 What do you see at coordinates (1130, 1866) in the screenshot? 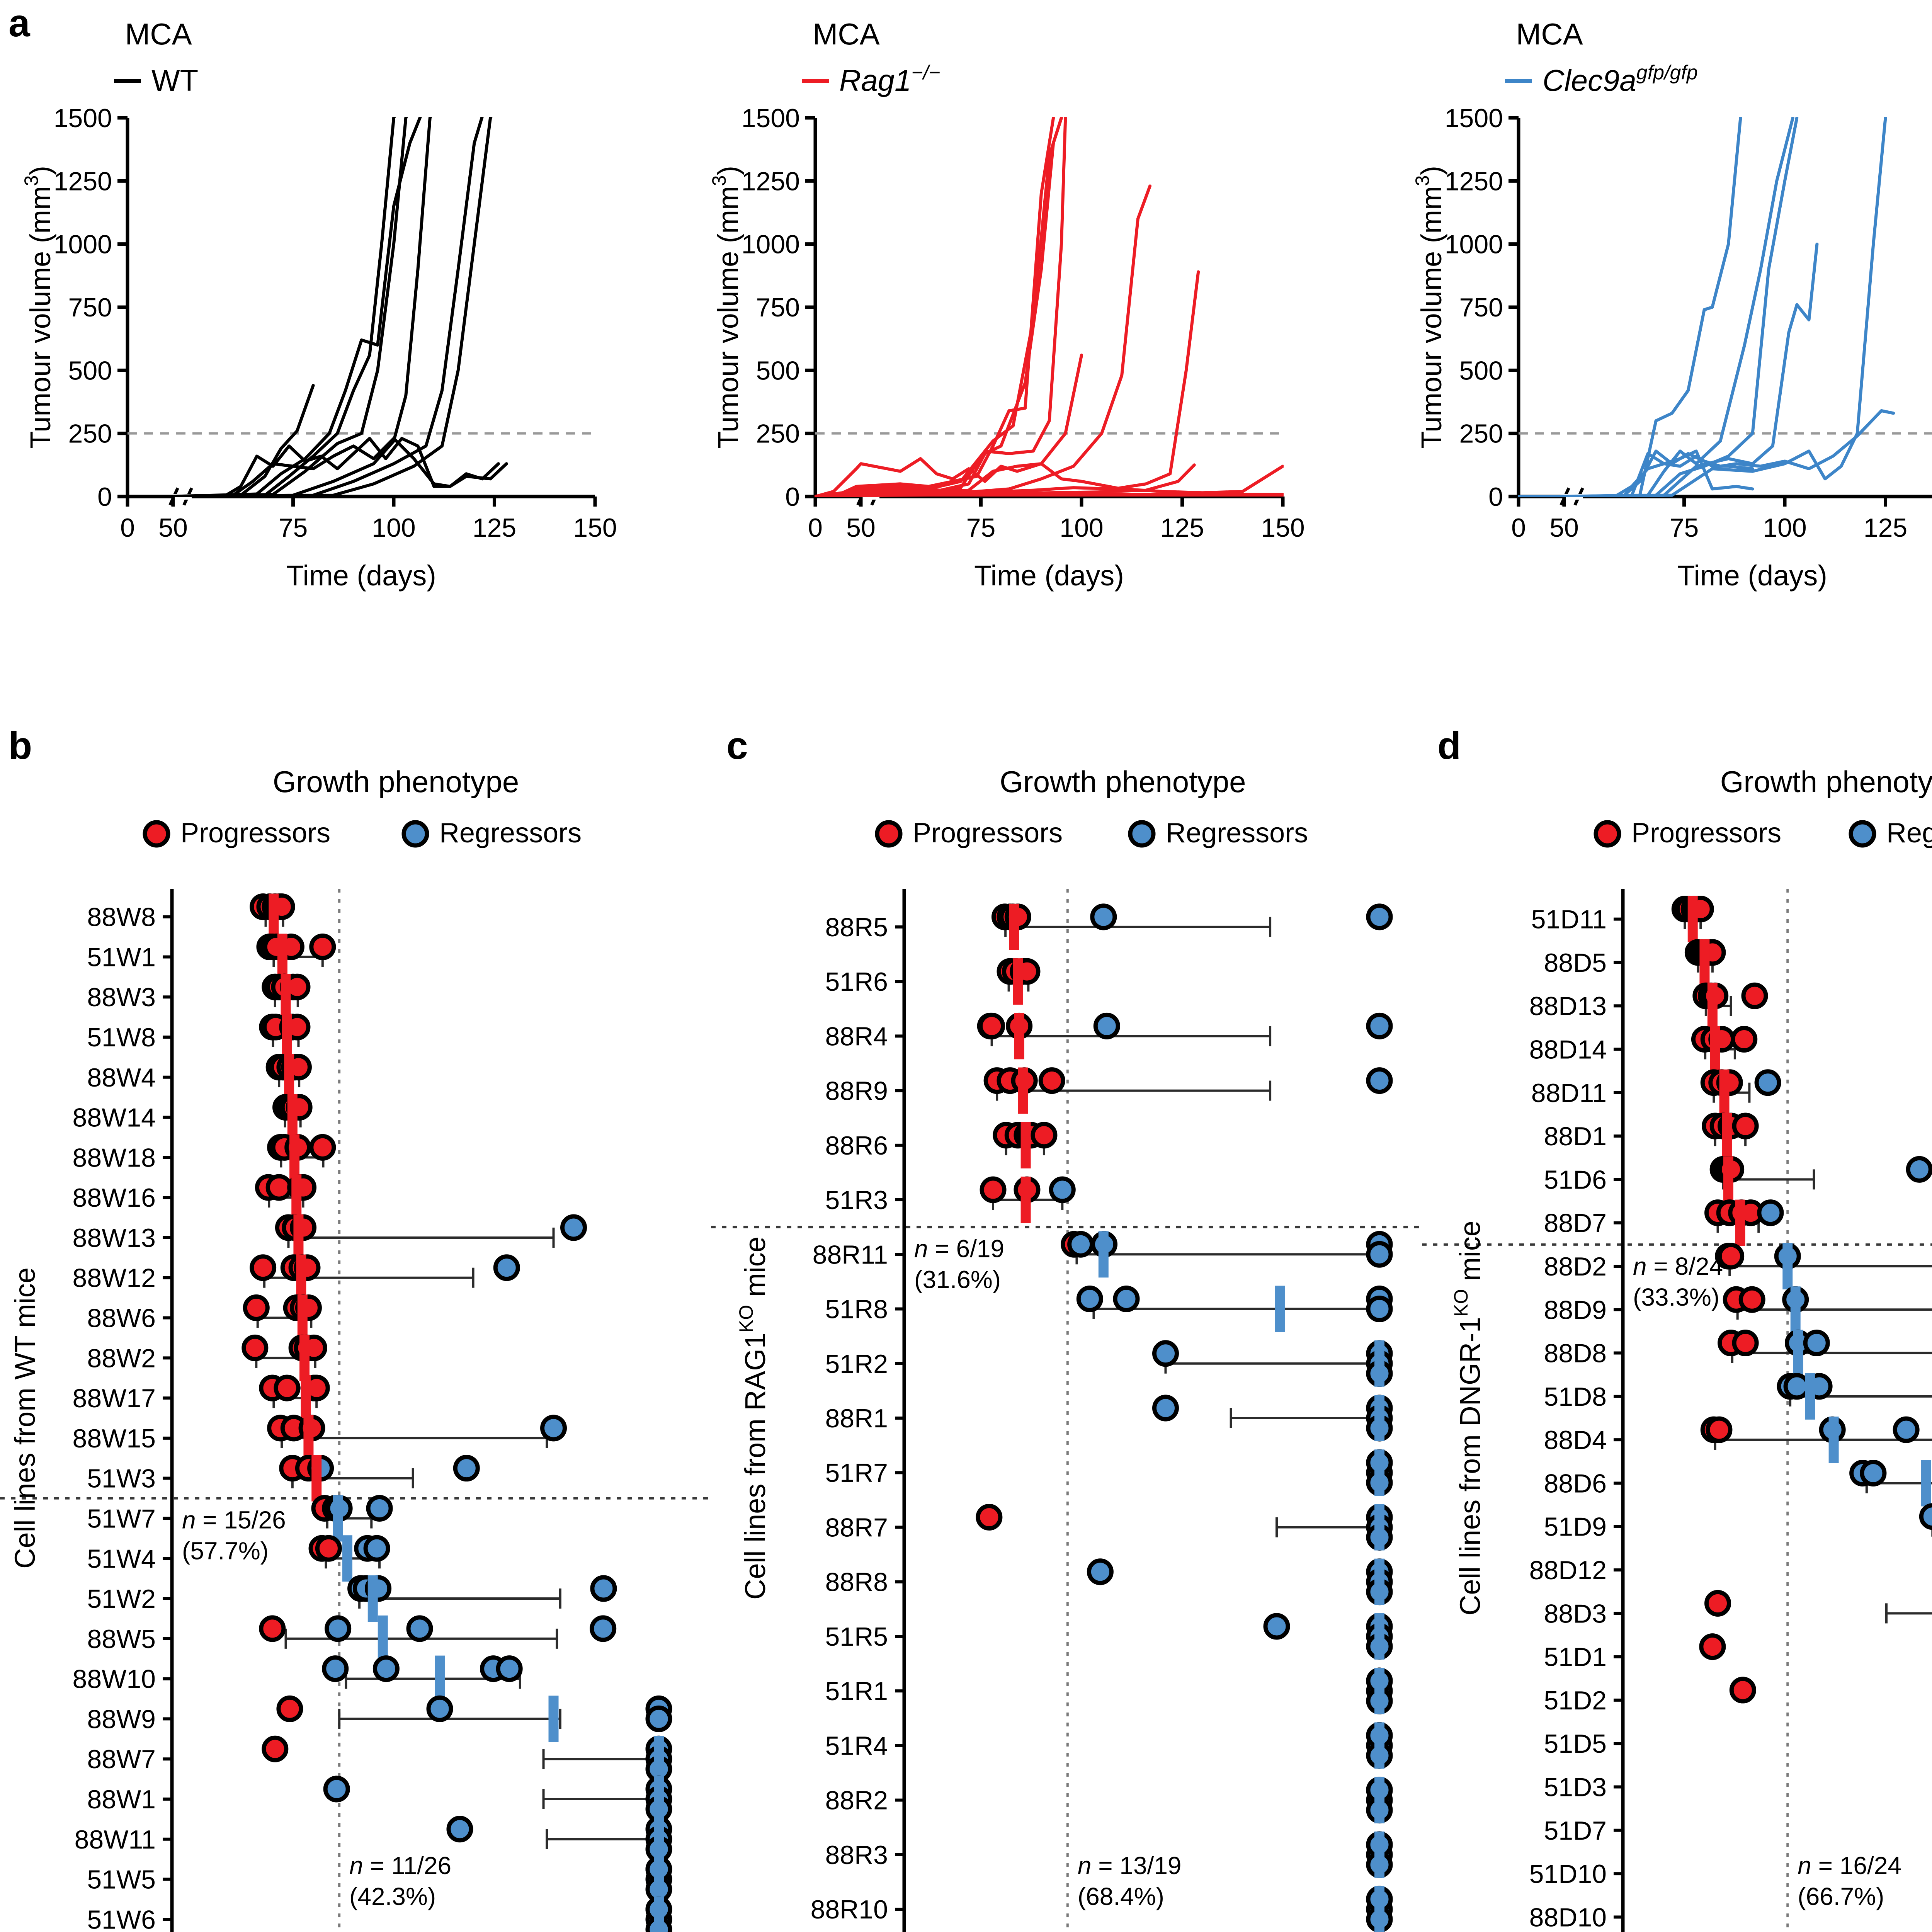
I see `panelc-n-regressors: n = 13/19` at bounding box center [1130, 1866].